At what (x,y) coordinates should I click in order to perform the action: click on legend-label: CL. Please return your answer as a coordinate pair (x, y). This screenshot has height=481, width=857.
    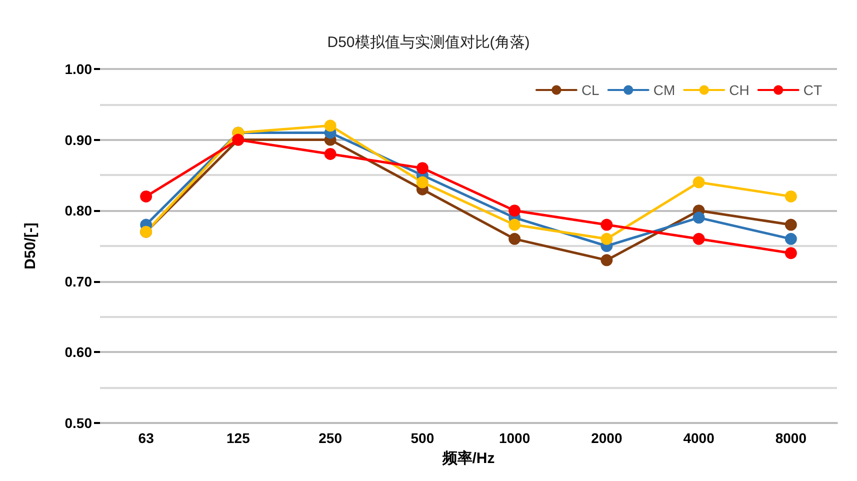
    Looking at the image, I should click on (590, 90).